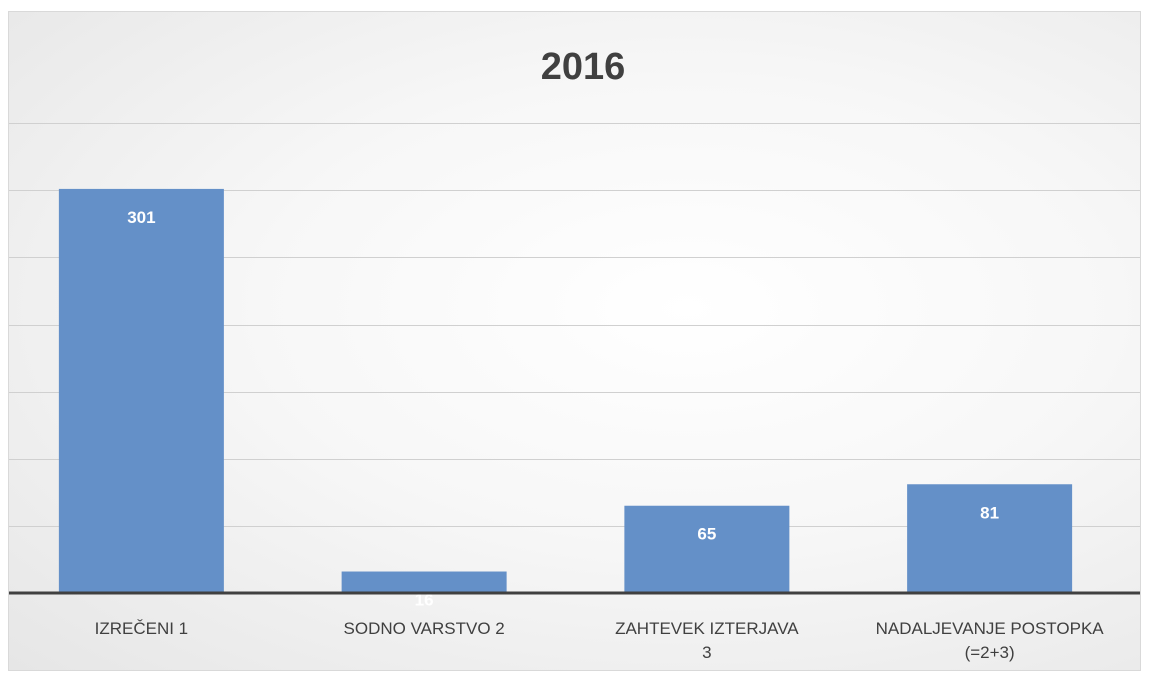 The width and height of the screenshot is (1149, 675). Describe the element at coordinates (707, 640) in the screenshot. I see `category-label: ZAHTEVEK IZTERJAVA 3` at that location.